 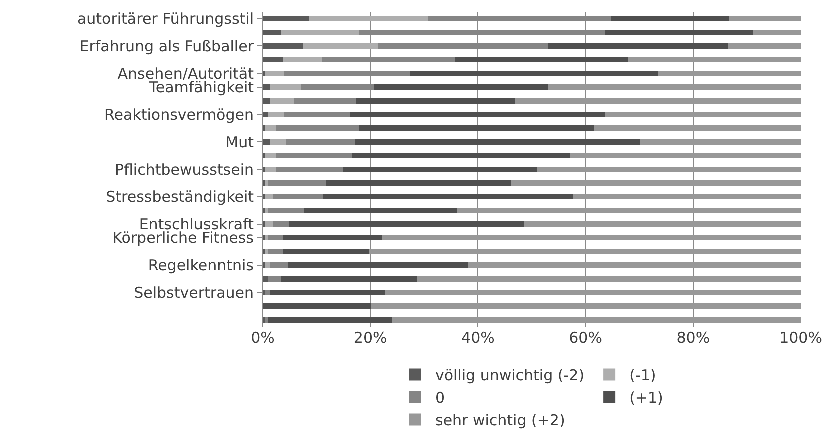 What do you see at coordinates (643, 375) in the screenshot?
I see `legend-label: (-1)` at bounding box center [643, 375].